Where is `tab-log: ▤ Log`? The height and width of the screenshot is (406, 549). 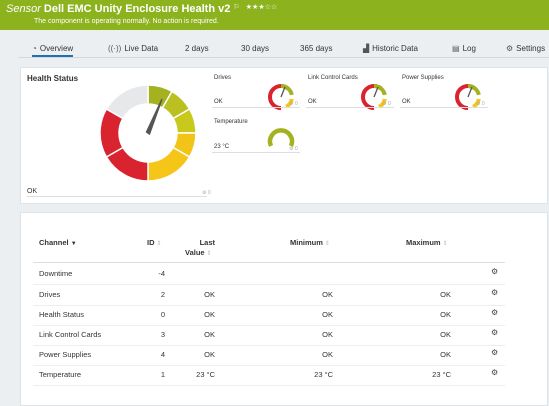 tab-log: ▤ Log is located at coordinates (464, 48).